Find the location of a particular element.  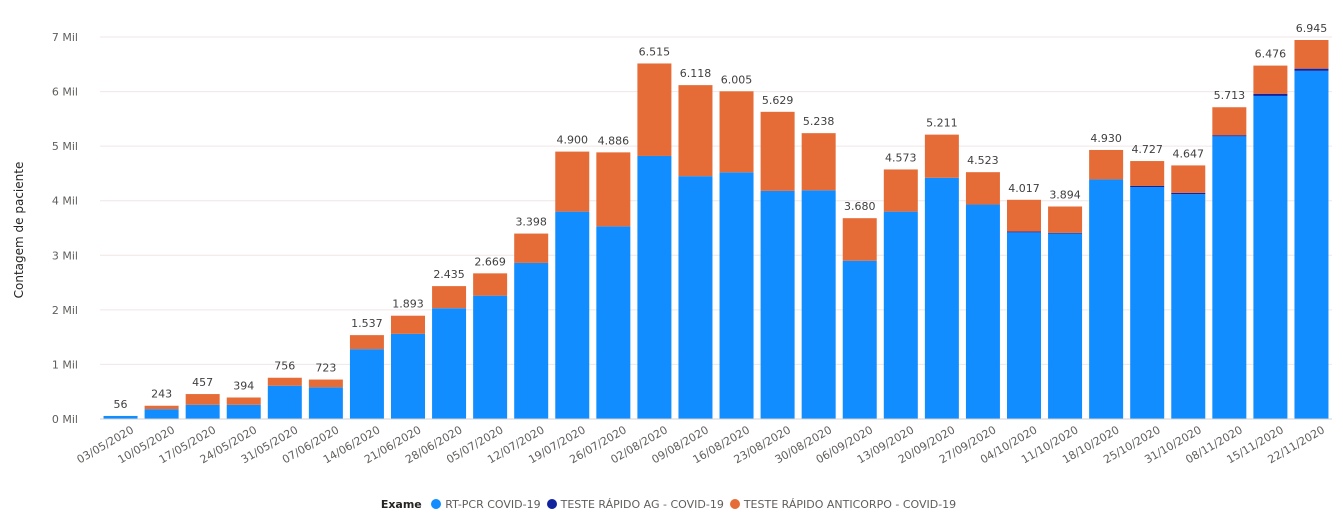

legend-item-0: RT-PCR COVID-19 is located at coordinates (486, 504).